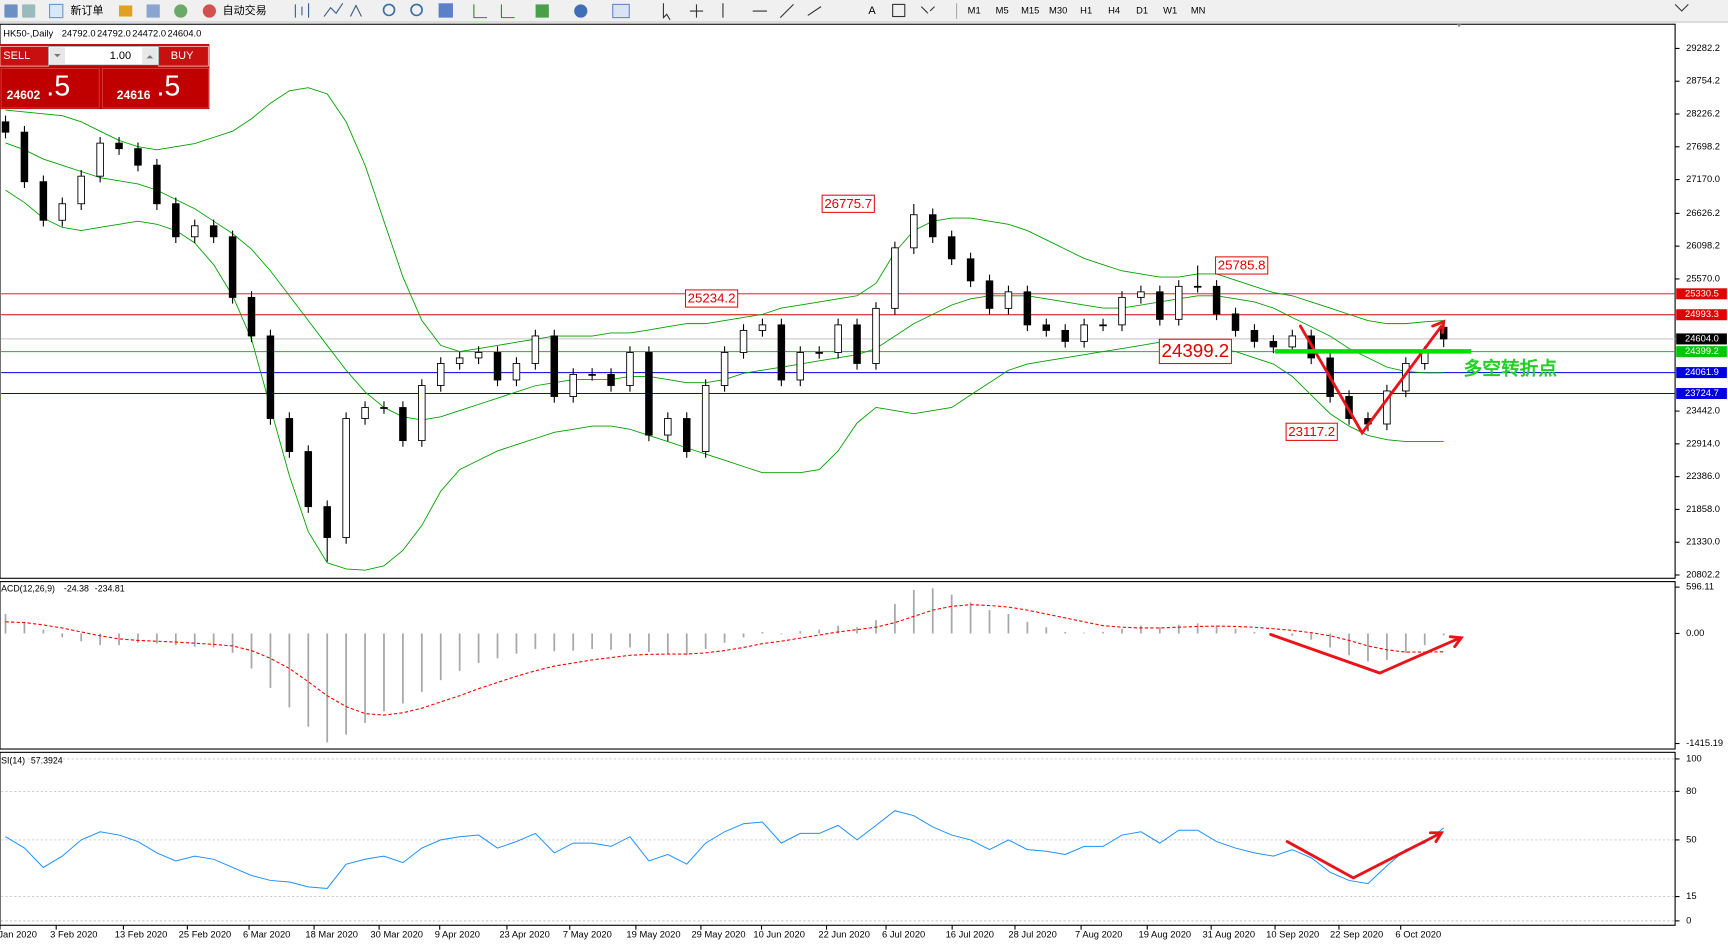 This screenshot has height=944, width=1728. What do you see at coordinates (1703, 213) in the screenshot?
I see `y-tick-label: 26626.2` at bounding box center [1703, 213].